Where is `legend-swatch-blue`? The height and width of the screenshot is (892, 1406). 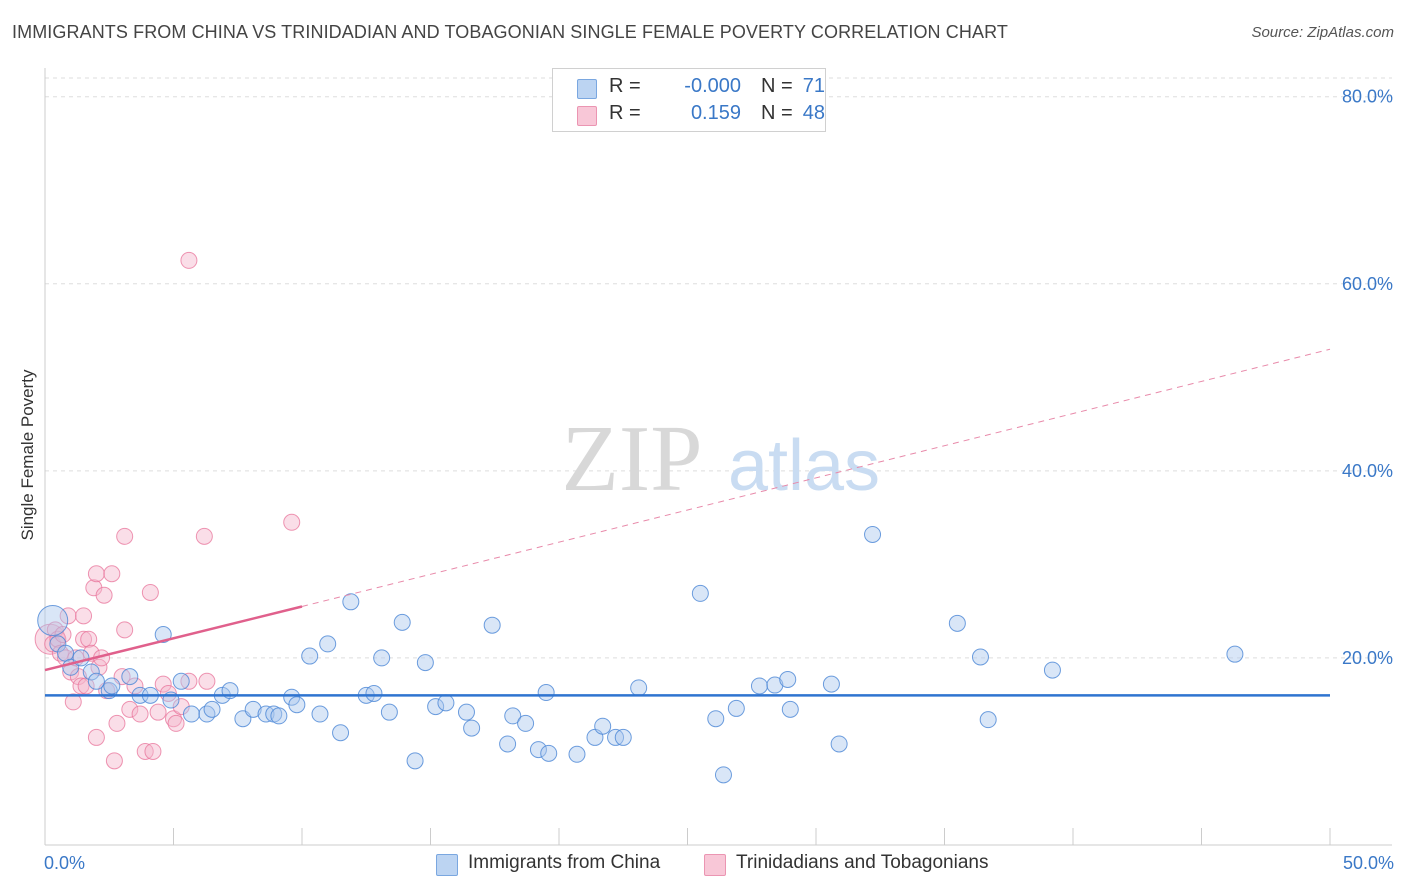 legend-swatch-blue is located at coordinates (587, 89).